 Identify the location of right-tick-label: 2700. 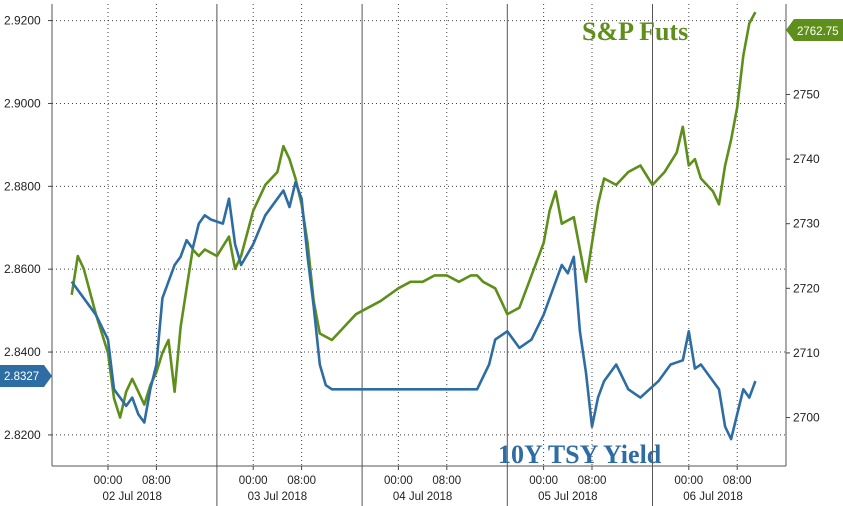
(806, 418).